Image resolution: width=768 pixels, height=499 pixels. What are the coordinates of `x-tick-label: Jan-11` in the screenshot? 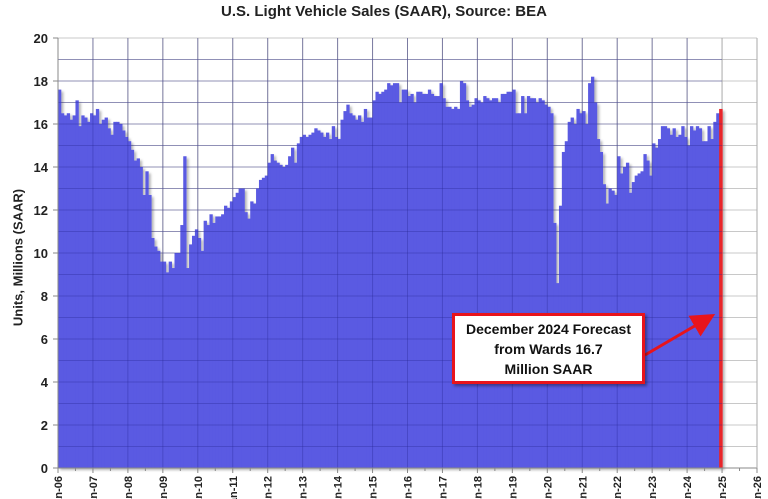 It's located at (234, 487).